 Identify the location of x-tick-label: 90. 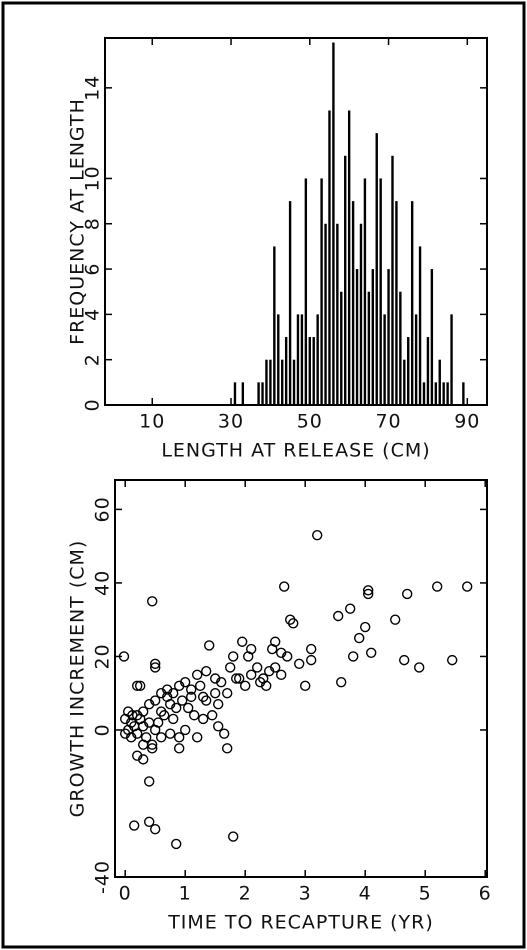
(467, 422).